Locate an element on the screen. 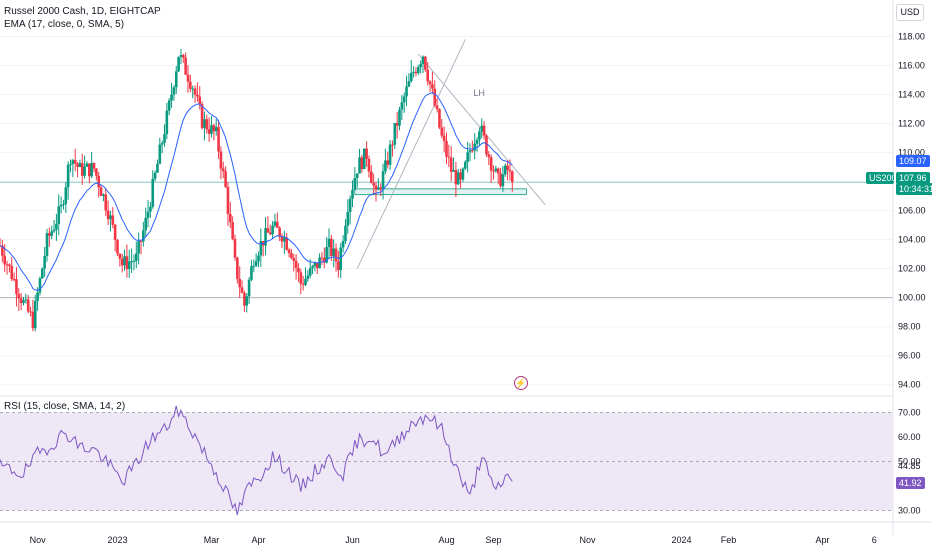  ema-legend: EMA (17, close, 0, SMA, 5) is located at coordinates (64, 24).